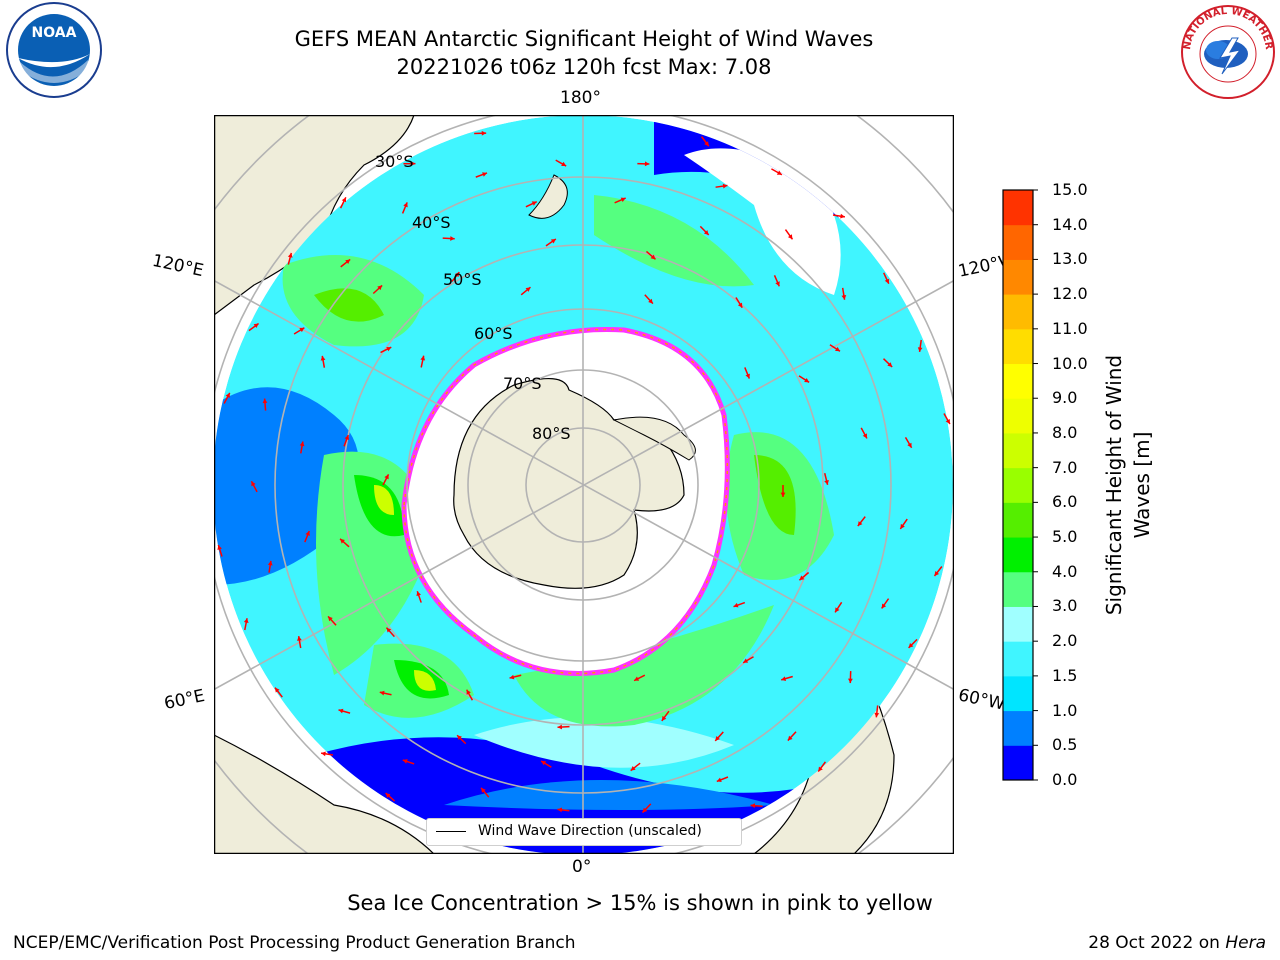 The image size is (1280, 960). What do you see at coordinates (431, 222) in the screenshot?
I see `lat-label-40s: 40°S` at bounding box center [431, 222].